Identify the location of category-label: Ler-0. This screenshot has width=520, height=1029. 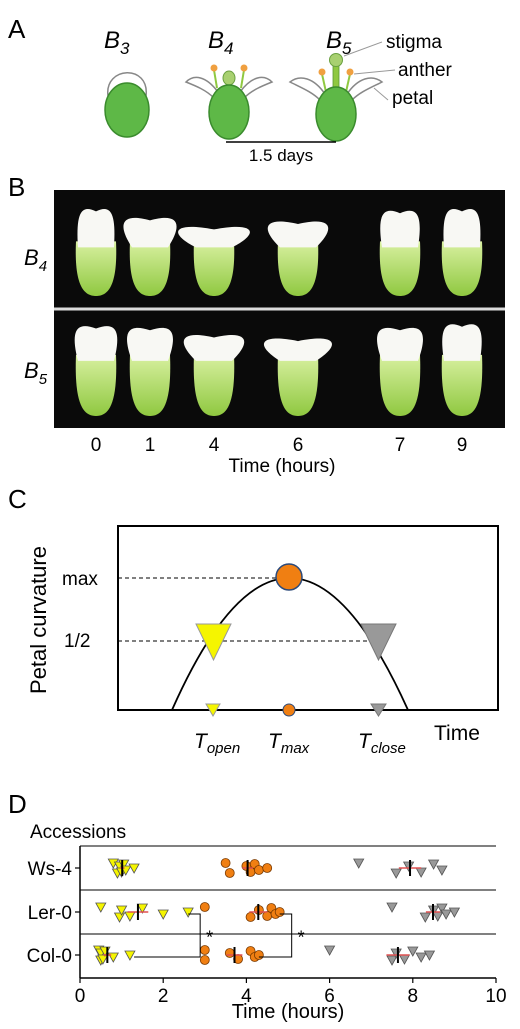
(50, 913).